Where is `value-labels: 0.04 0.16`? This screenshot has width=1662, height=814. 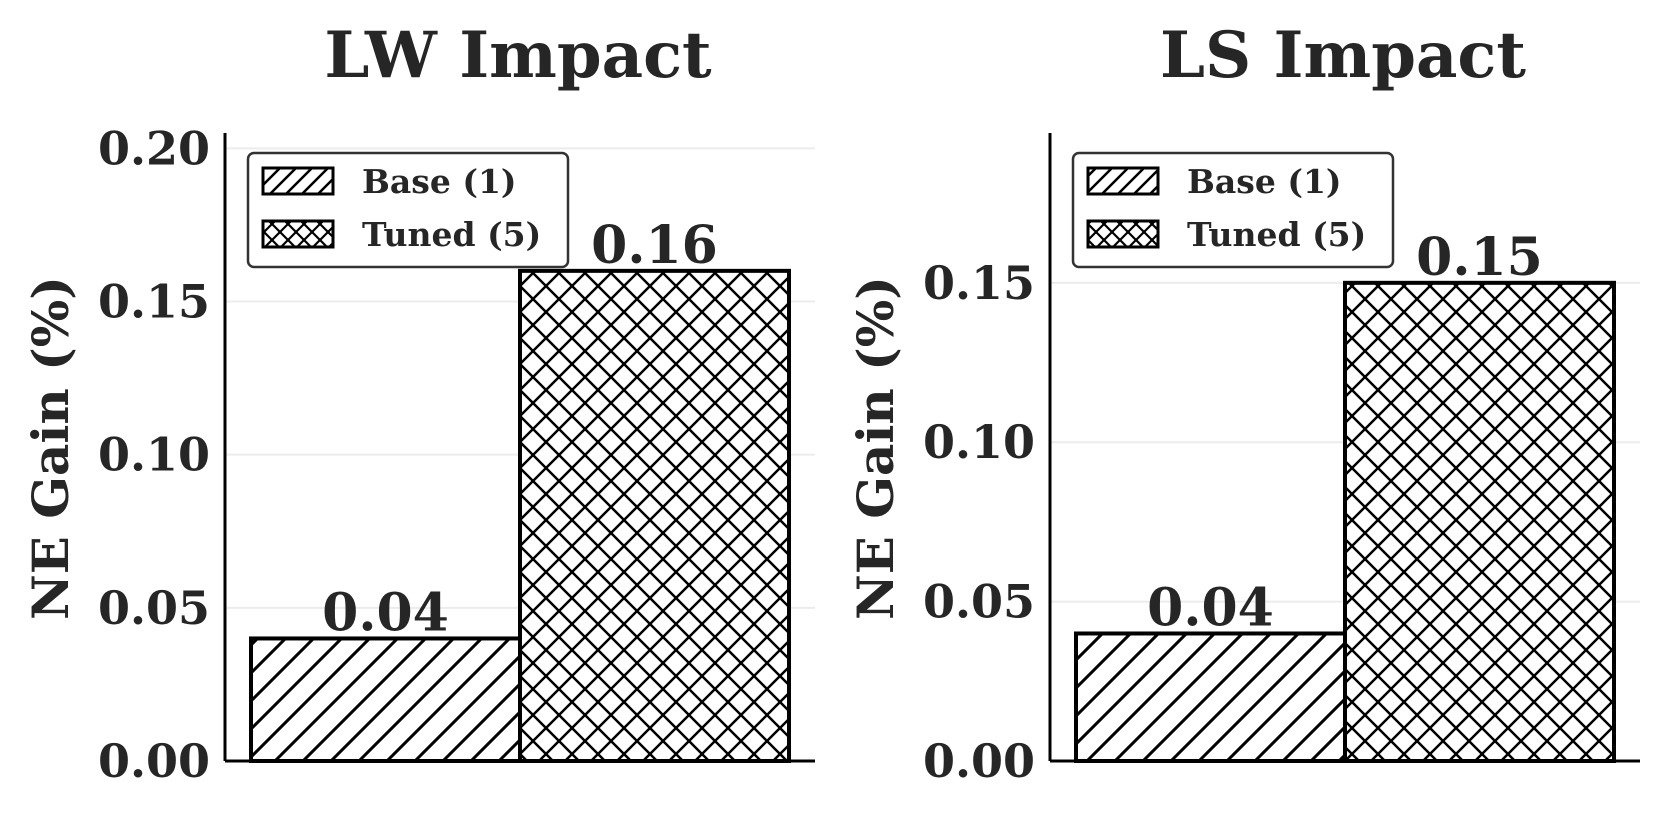 value-labels: 0.04 0.16 is located at coordinates (520, 429).